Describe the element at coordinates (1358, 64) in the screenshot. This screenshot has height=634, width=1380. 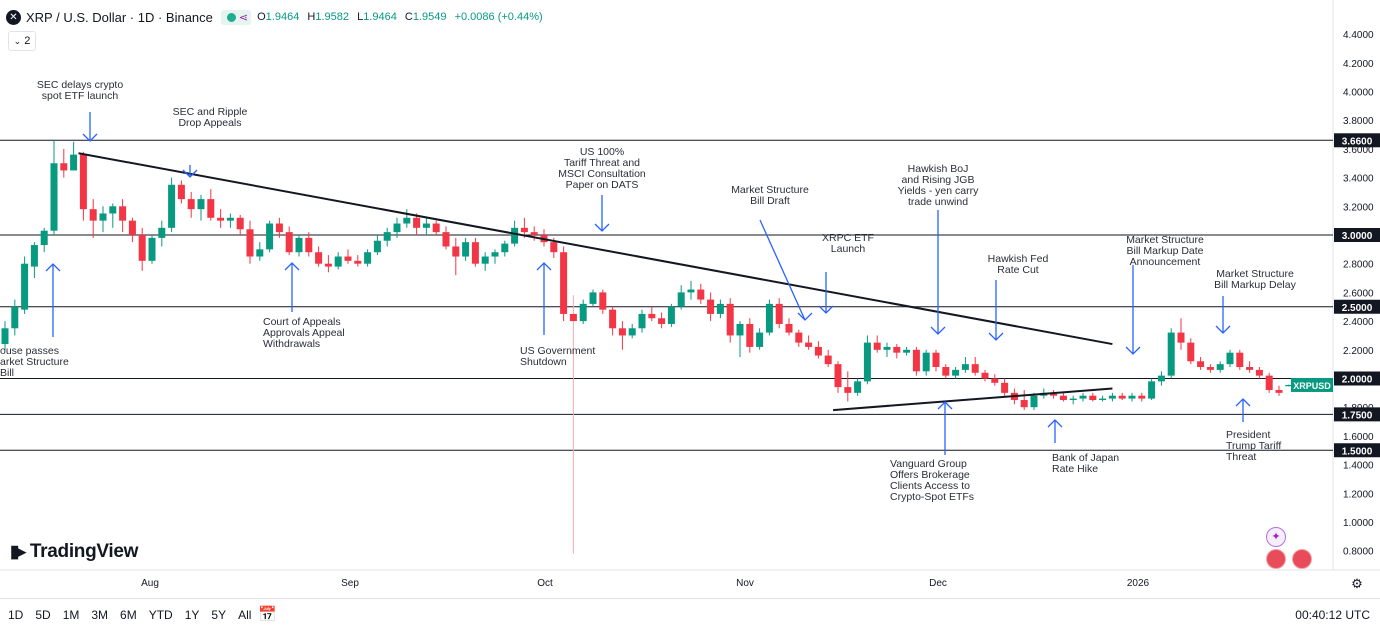
I see `y-tick-label: 4.2000` at that location.